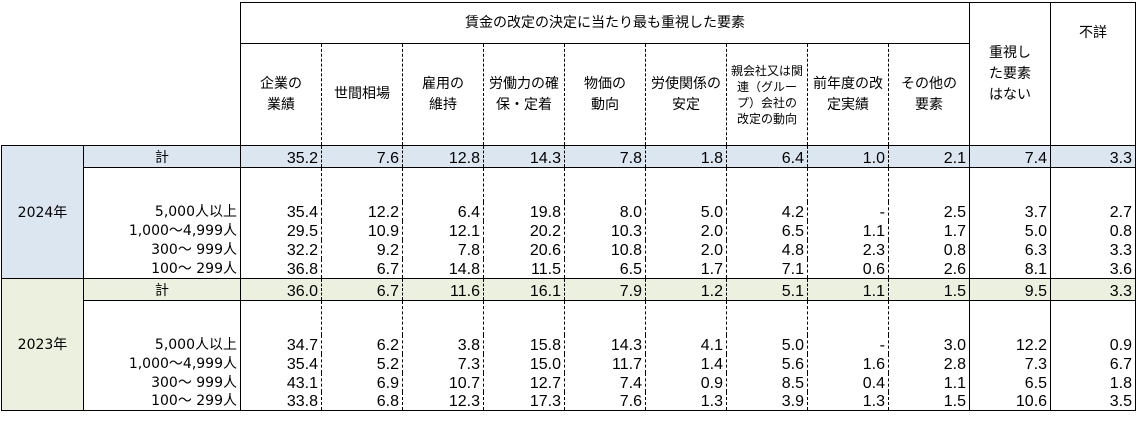 The image size is (1136, 435). What do you see at coordinates (928, 211) in the screenshot?
I see `value-cell: 2.5` at bounding box center [928, 211].